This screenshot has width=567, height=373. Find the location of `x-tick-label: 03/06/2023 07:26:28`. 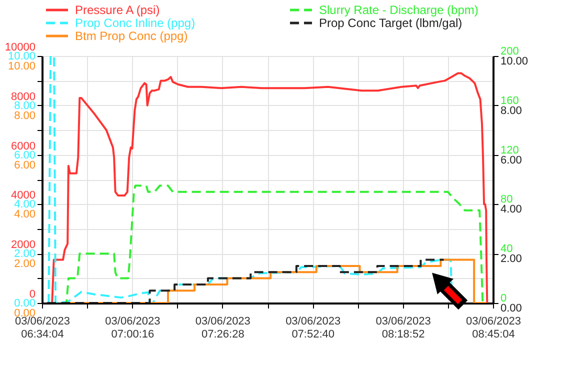

x-tick-label: 03/06/2023 07:26:28 is located at coordinates (222, 328).